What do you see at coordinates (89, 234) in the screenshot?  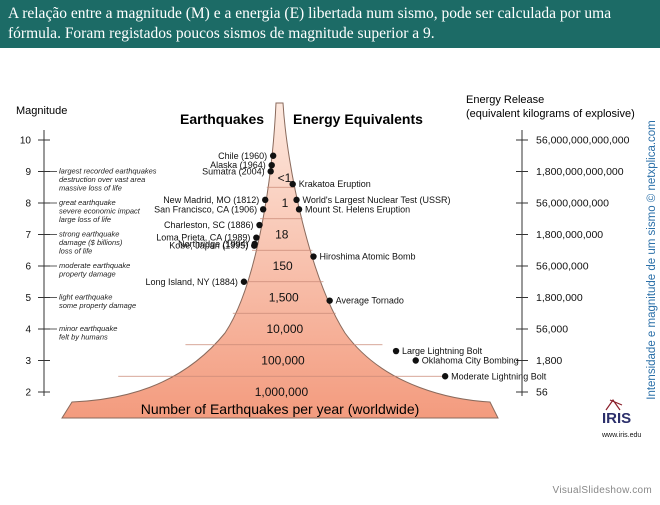 I see `magnitude-description-line: strong earthquake` at bounding box center [89, 234].